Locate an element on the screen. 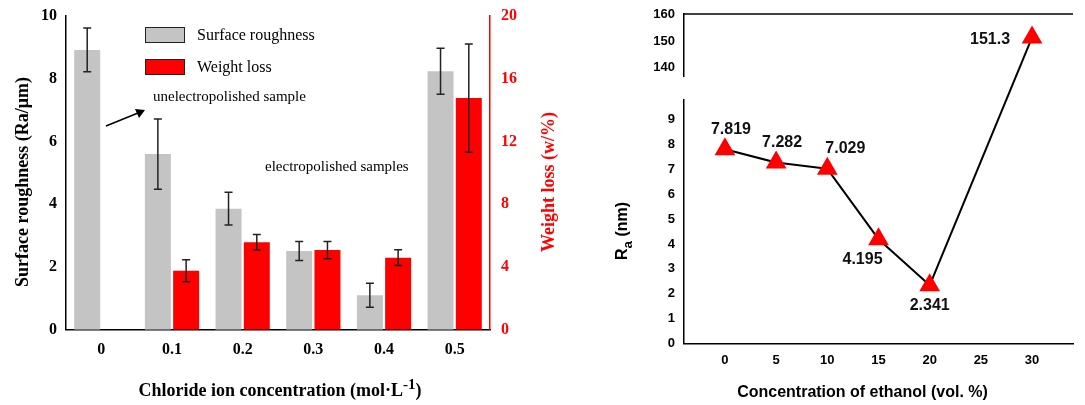 This screenshot has height=405, width=1085. y-tick-label: 10 is located at coordinates (49, 15).